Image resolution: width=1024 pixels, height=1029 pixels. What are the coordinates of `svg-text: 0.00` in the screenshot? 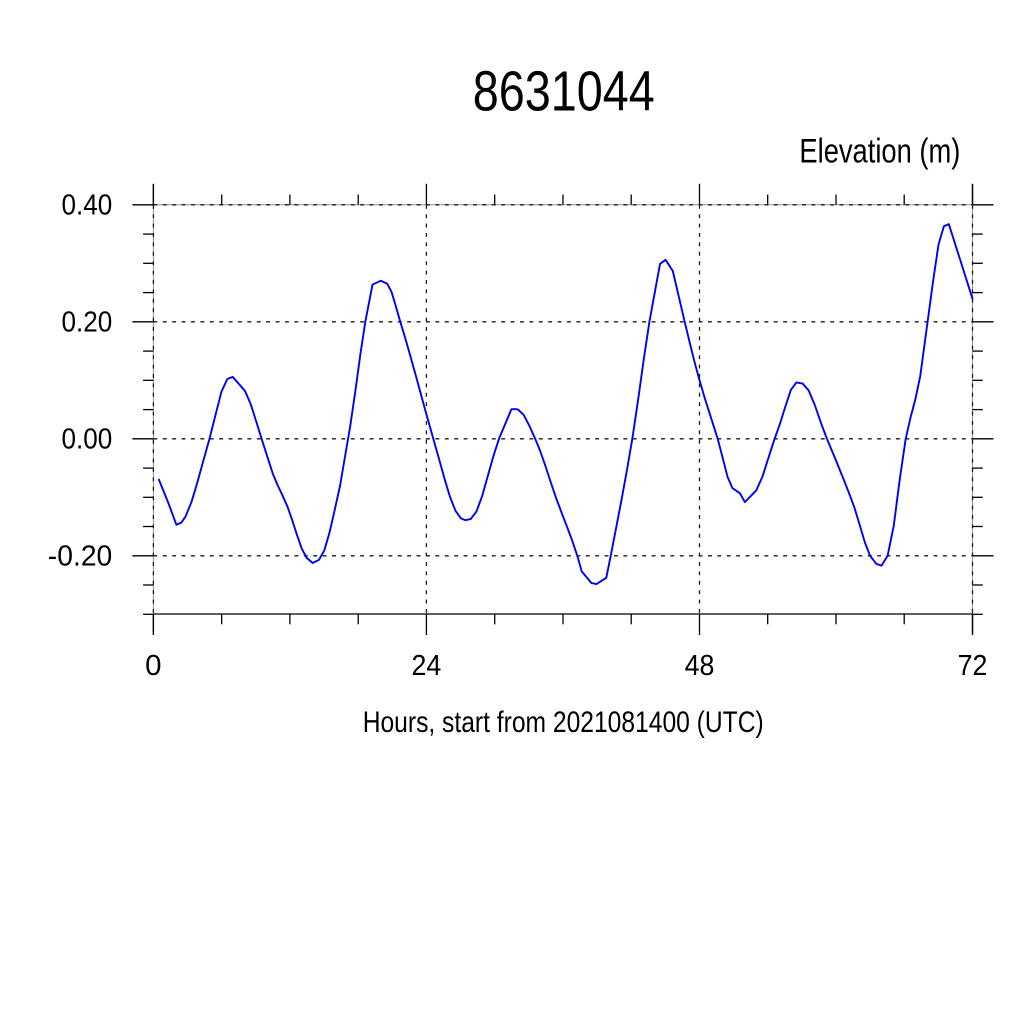 It's located at (87, 440).